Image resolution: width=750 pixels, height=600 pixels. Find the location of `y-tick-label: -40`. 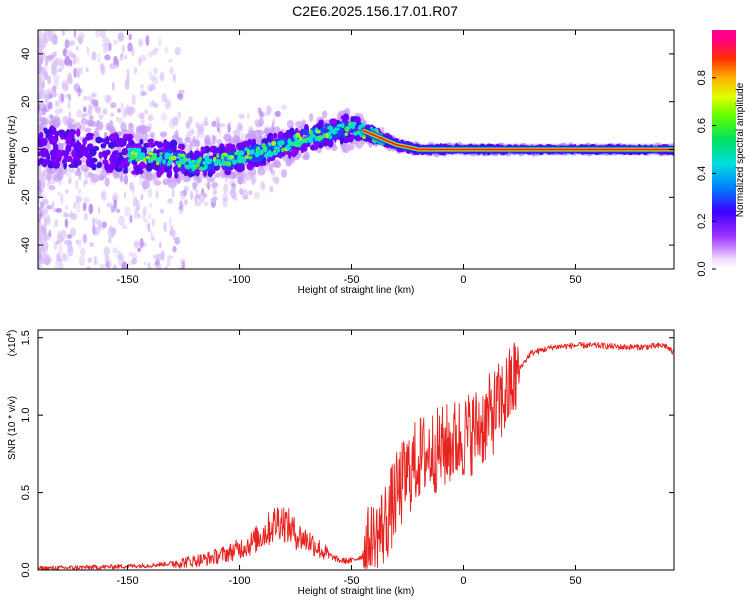

y-tick-label: -40 is located at coordinates (26, 245).